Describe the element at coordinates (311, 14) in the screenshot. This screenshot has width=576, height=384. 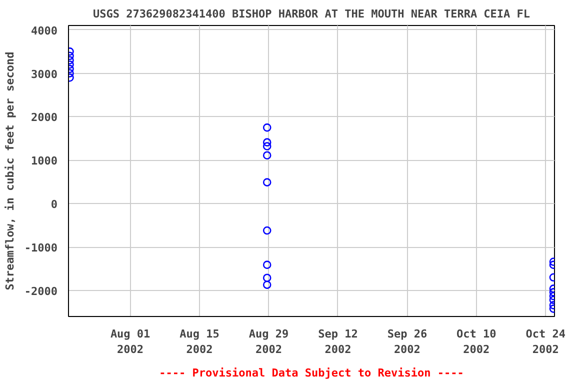
I see `chart-title: USGS 273629082341400 BISHOP HARBOR AT THE MOUTH NEAR TERRA CEIA FL` at that location.